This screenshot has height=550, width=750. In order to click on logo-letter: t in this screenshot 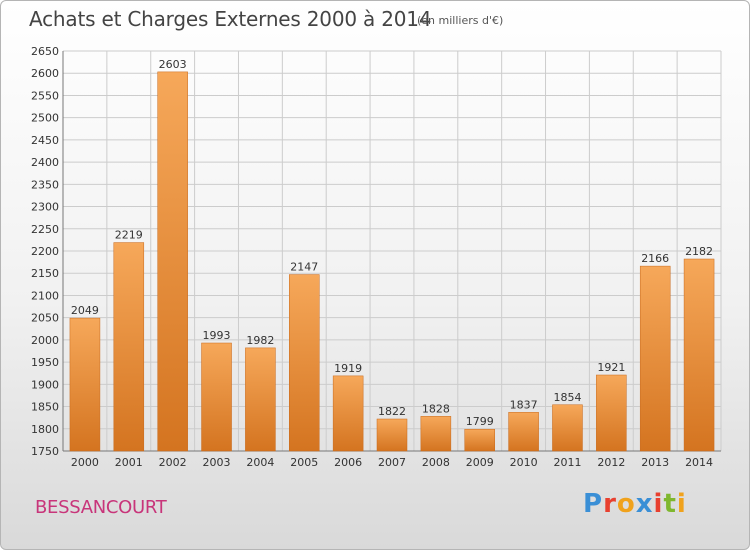, I will do `click(670, 504)`.